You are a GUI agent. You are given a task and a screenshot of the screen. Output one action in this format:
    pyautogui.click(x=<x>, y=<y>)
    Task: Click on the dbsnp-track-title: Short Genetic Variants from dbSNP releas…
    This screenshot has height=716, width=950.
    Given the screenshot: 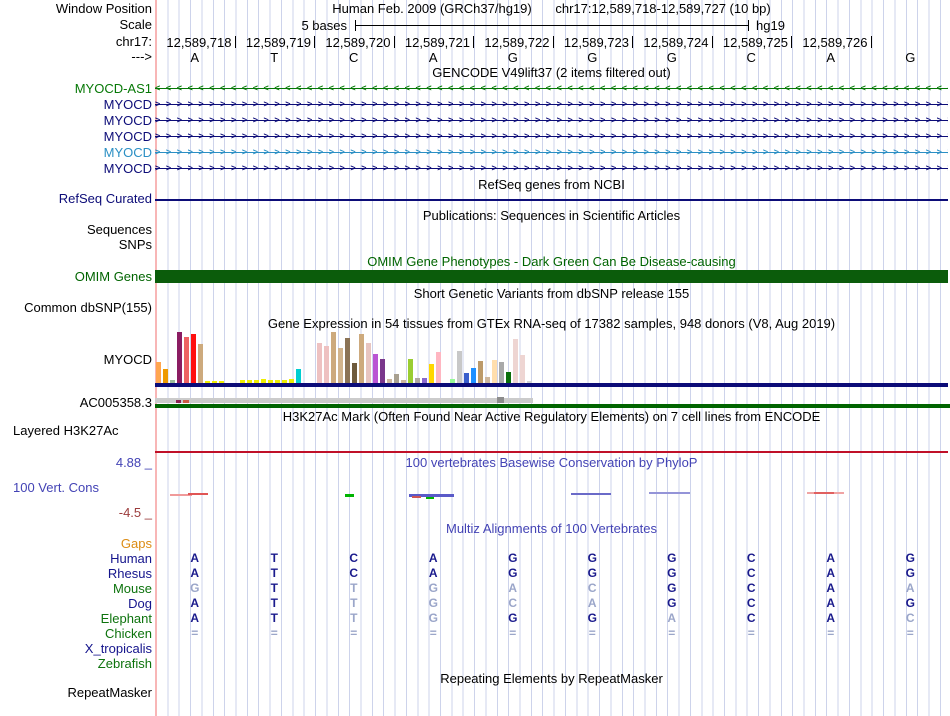 What is the action you would take?
    pyautogui.click(x=551, y=293)
    